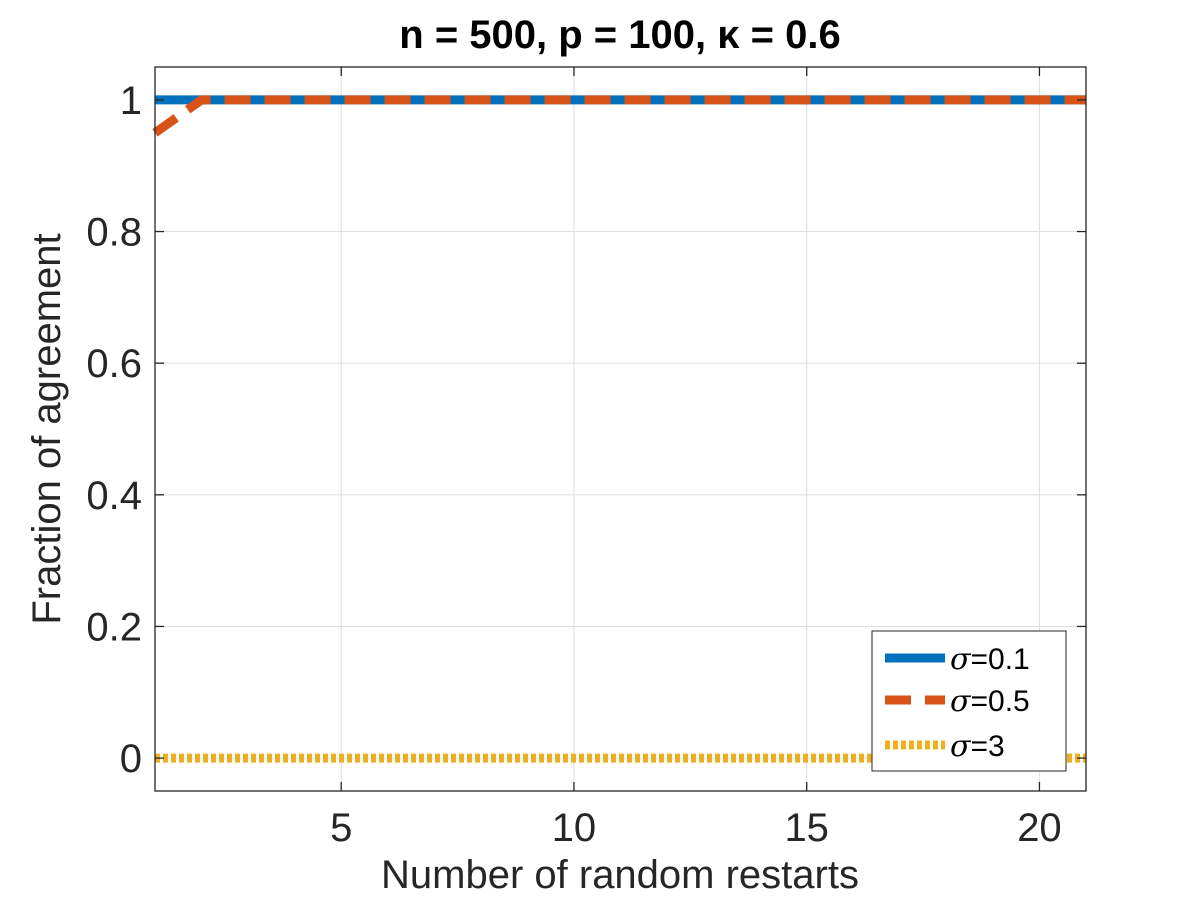 The image size is (1200, 900). I want to click on legend-entry-0: σ=0.1, so click(990, 659).